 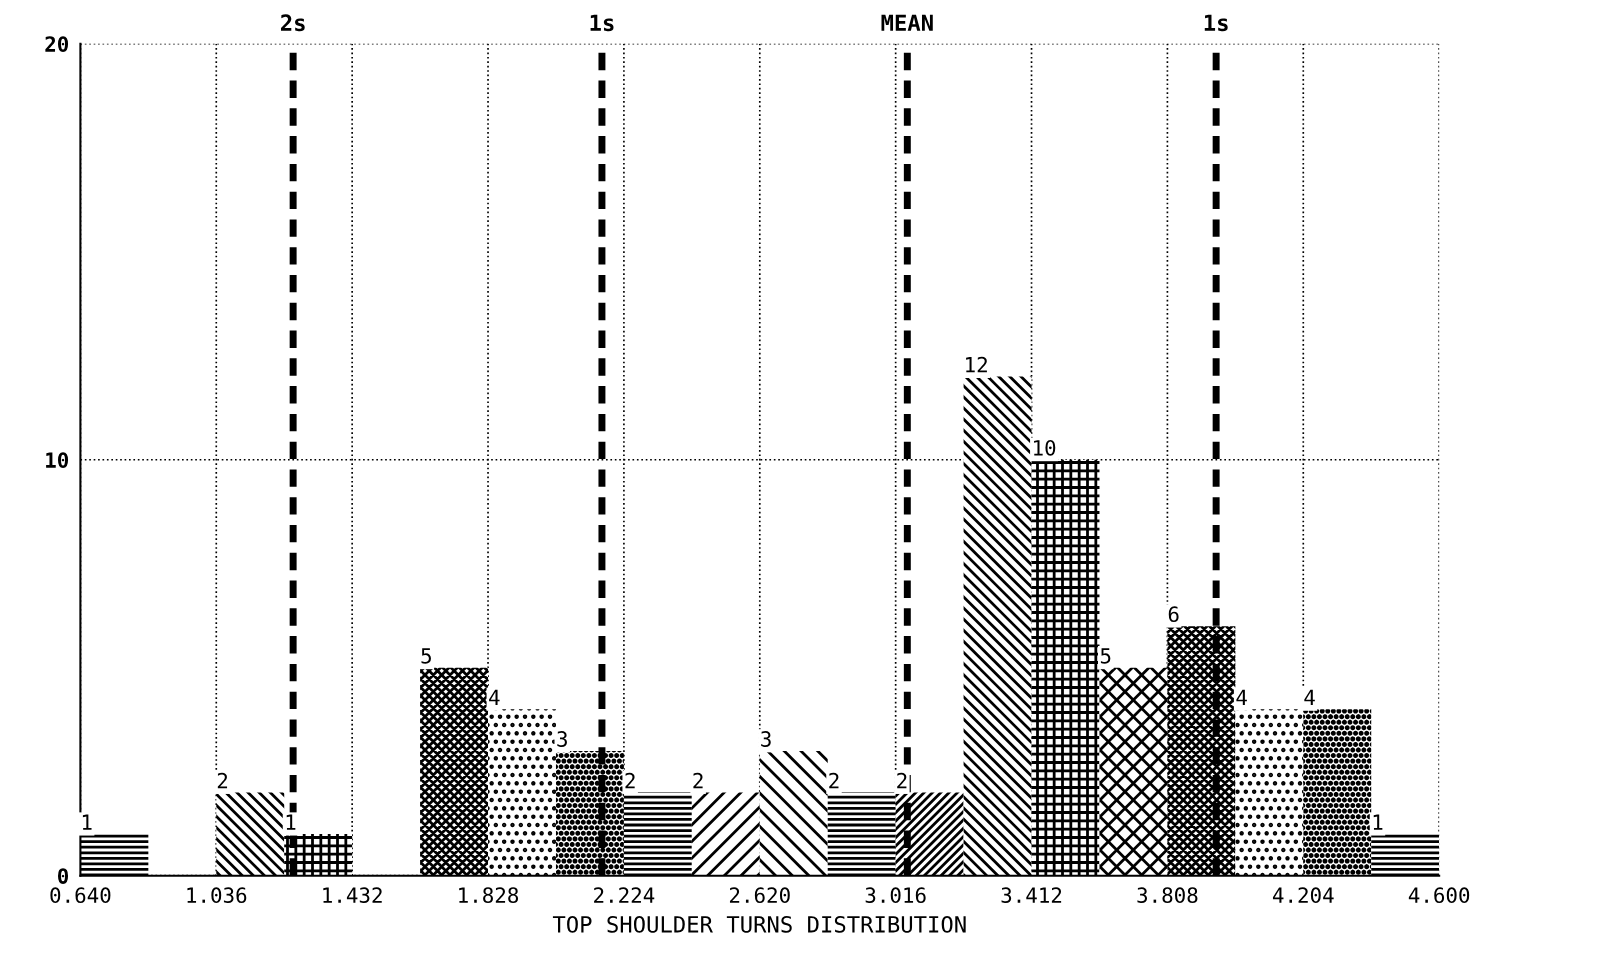 What do you see at coordinates (352, 895) in the screenshot?
I see `x-tick-label: 1.432` at bounding box center [352, 895].